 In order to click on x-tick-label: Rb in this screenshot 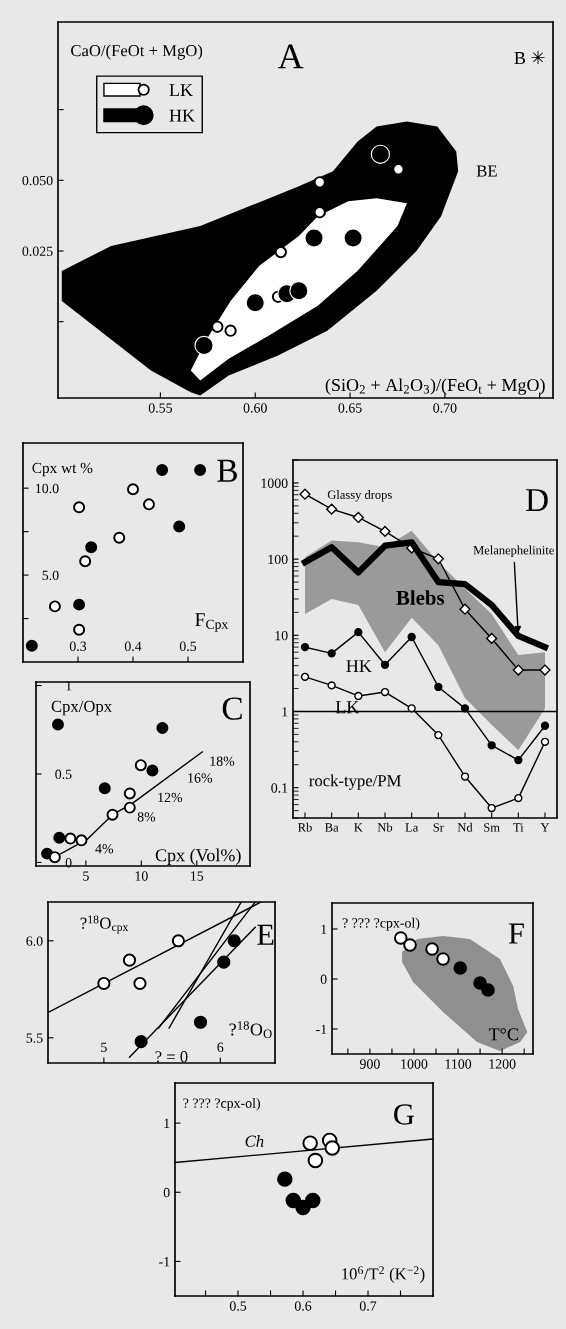, I will do `click(305, 827)`.